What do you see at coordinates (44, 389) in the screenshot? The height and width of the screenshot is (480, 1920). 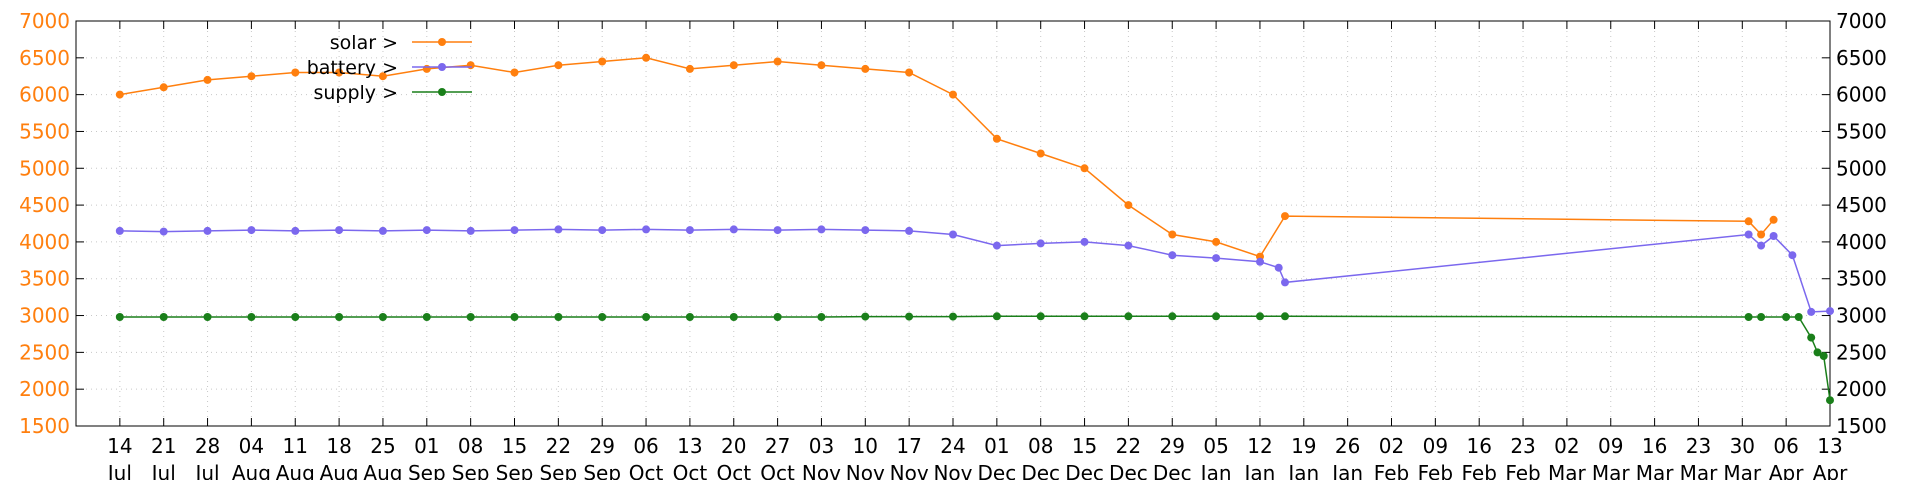 I see `y-tick-label-left: 2000` at bounding box center [44, 389].